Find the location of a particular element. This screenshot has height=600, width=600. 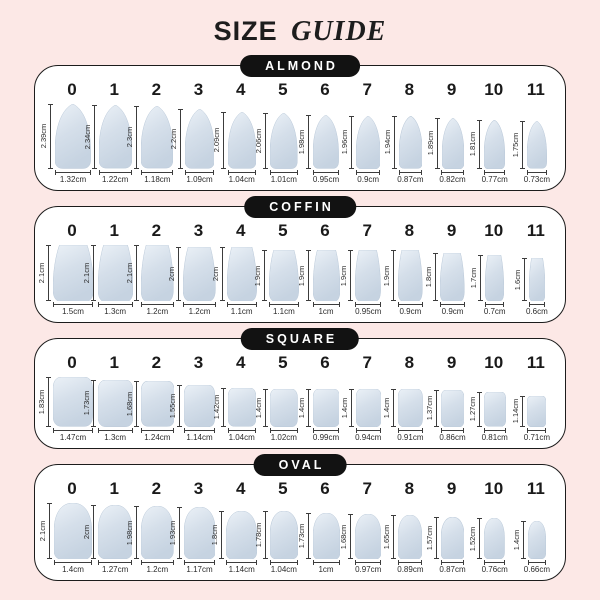

nail-wrap: 1.55cm is located at coordinates (191, 405).